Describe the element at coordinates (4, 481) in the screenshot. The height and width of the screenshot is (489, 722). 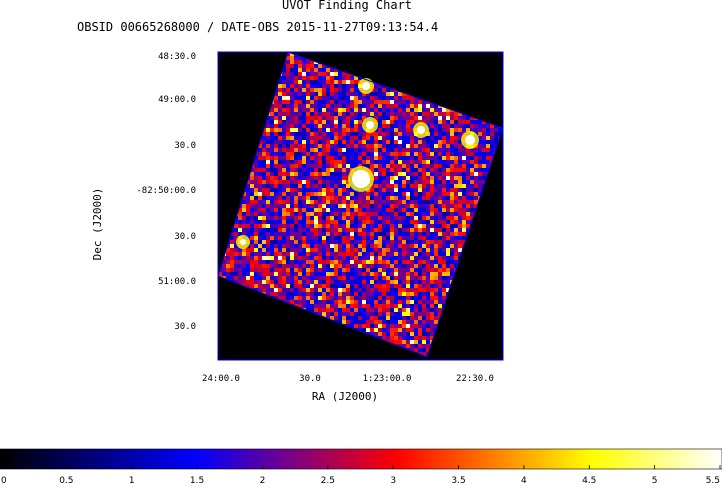
I see `colorbar-tick-label: 0` at that location.